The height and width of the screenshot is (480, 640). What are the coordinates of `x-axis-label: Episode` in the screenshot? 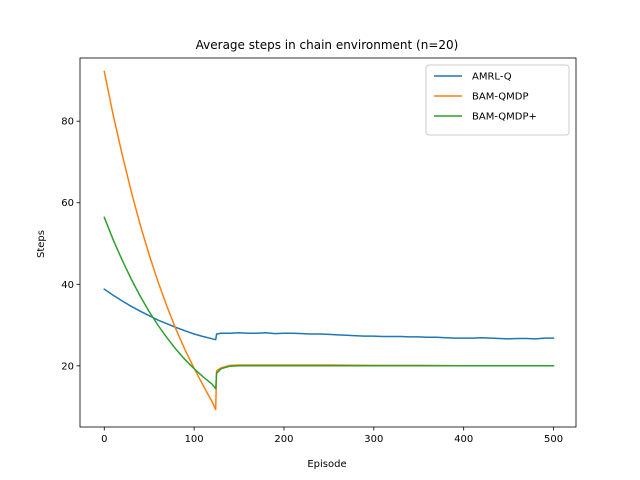 It's located at (326, 464).